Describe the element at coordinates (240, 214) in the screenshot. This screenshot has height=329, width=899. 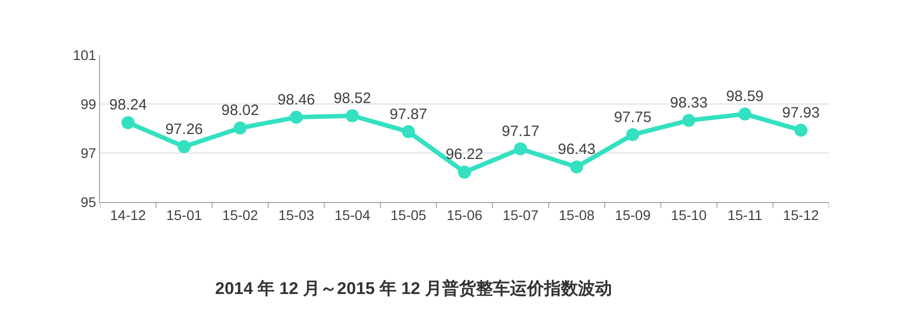
I see `x-tick-label: 15-02` at that location.